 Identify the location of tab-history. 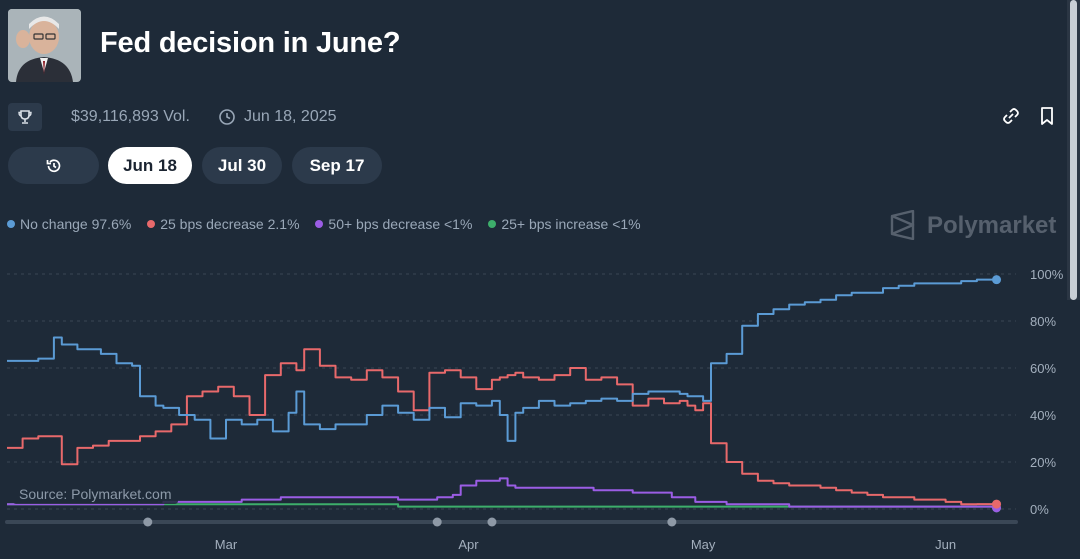
(53, 165).